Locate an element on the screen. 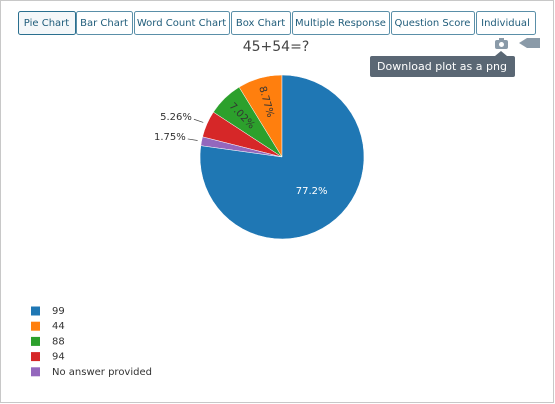  legend-label: 94 is located at coordinates (58, 357).